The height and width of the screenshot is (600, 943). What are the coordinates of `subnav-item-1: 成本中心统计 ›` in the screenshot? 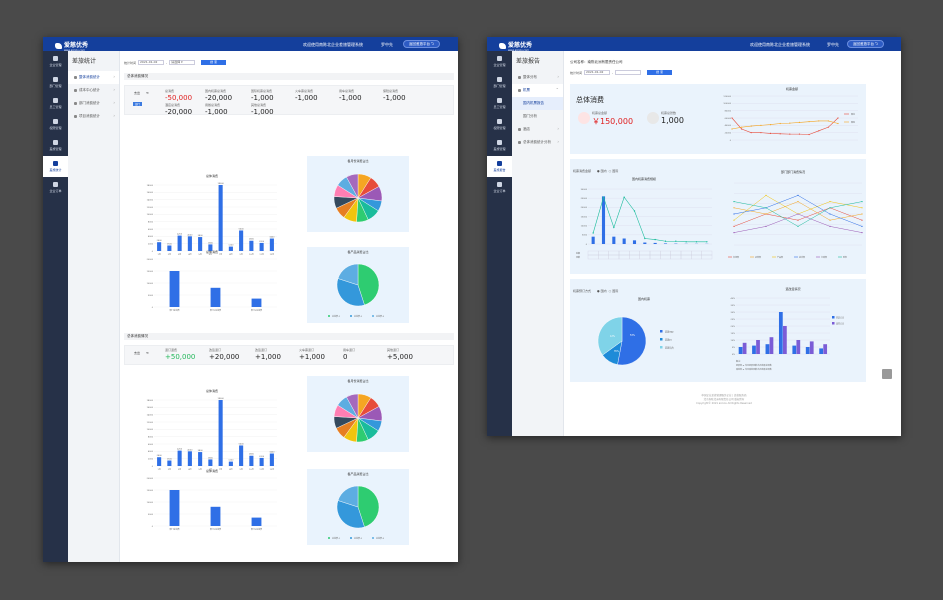 It's located at (93, 90).